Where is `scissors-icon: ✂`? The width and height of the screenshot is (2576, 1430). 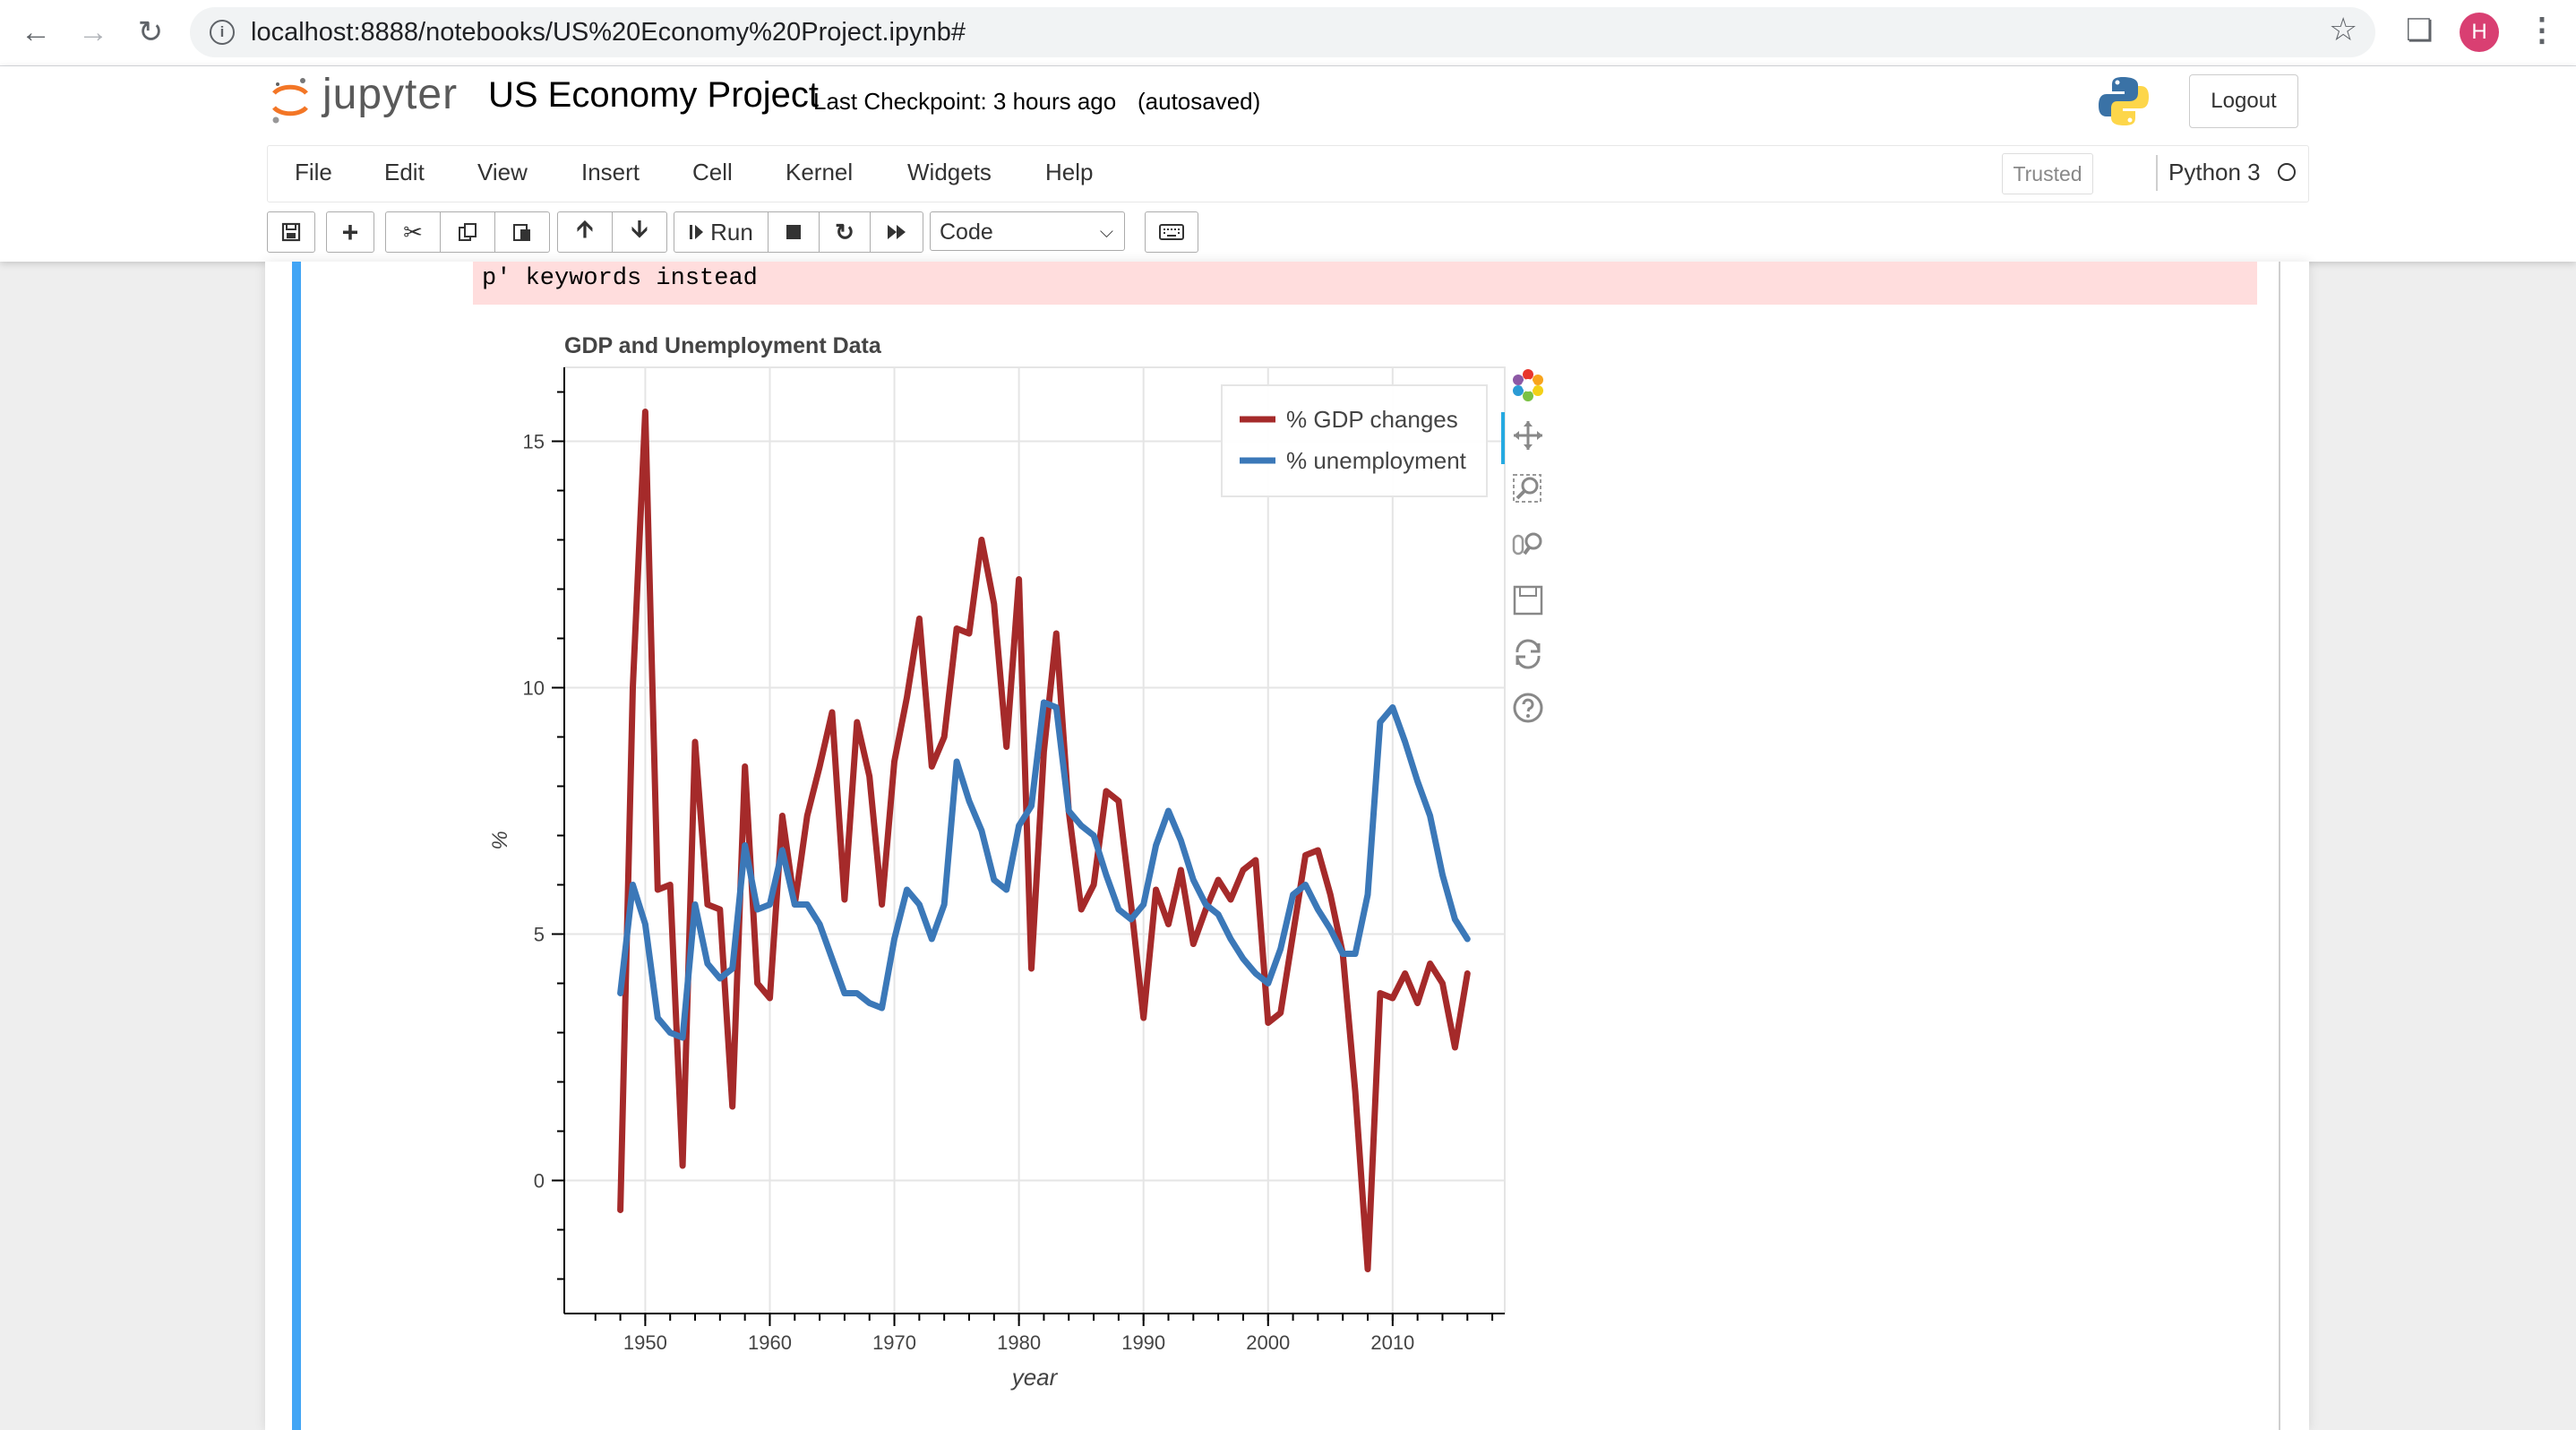 scissors-icon: ✂ is located at coordinates (413, 232).